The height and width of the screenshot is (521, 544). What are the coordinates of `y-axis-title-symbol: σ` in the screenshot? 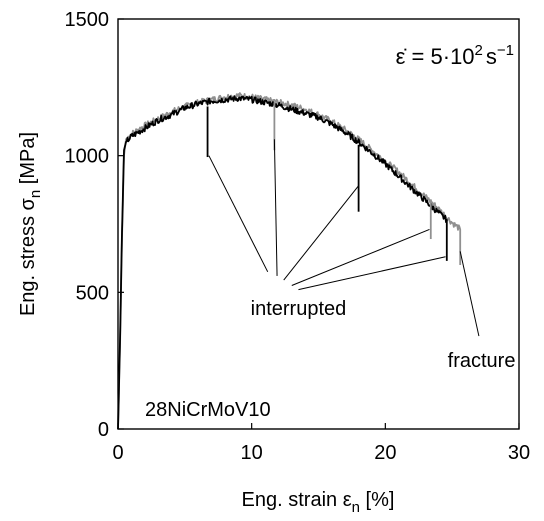 It's located at (28, 203).